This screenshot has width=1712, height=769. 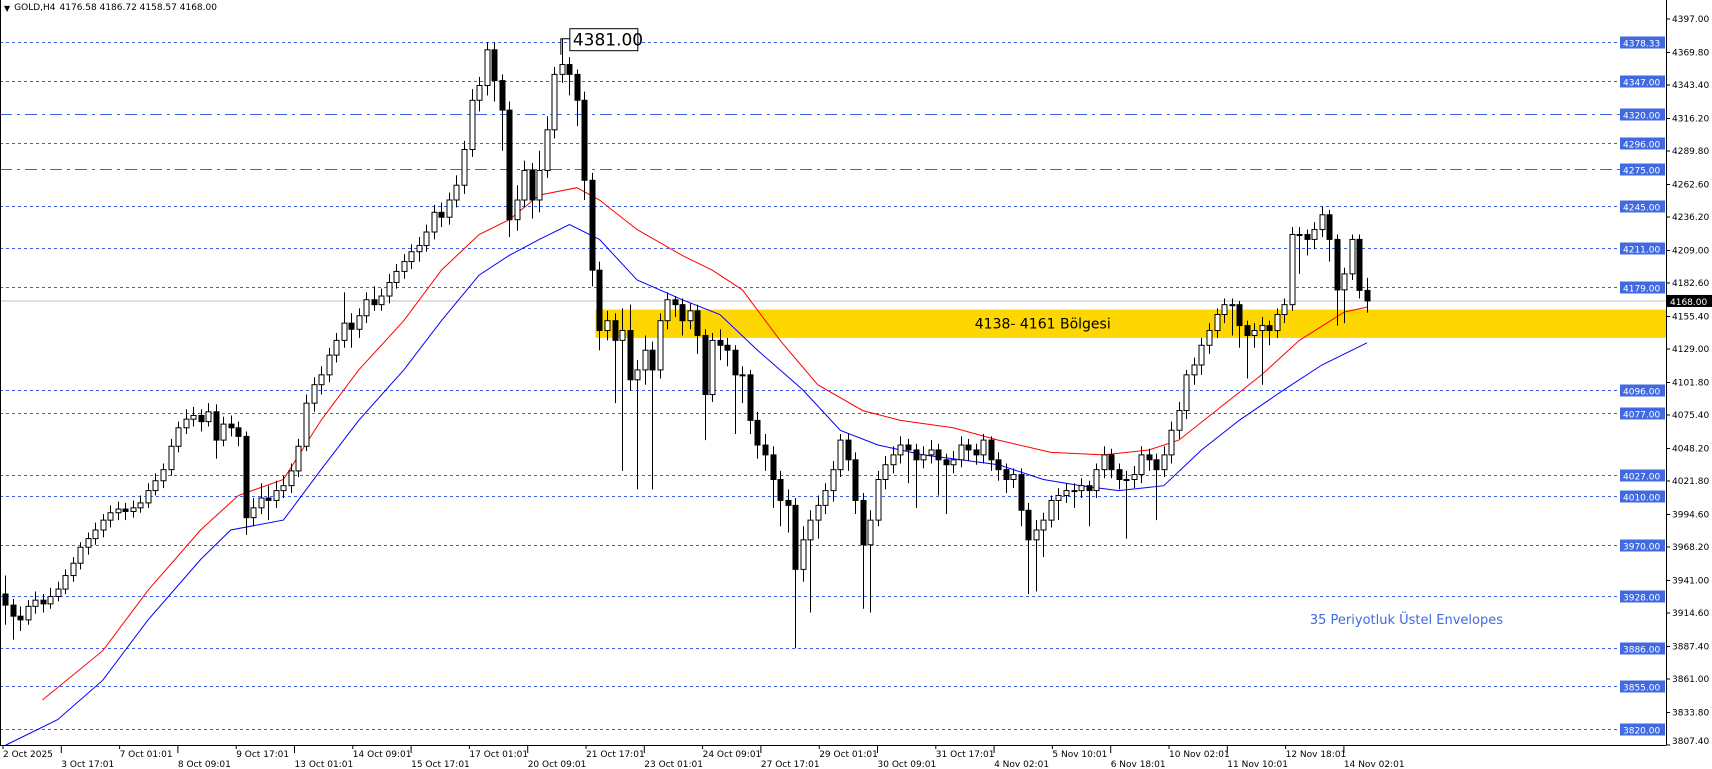 I want to click on y-tick-label: 4048.20, so click(x=1690, y=449).